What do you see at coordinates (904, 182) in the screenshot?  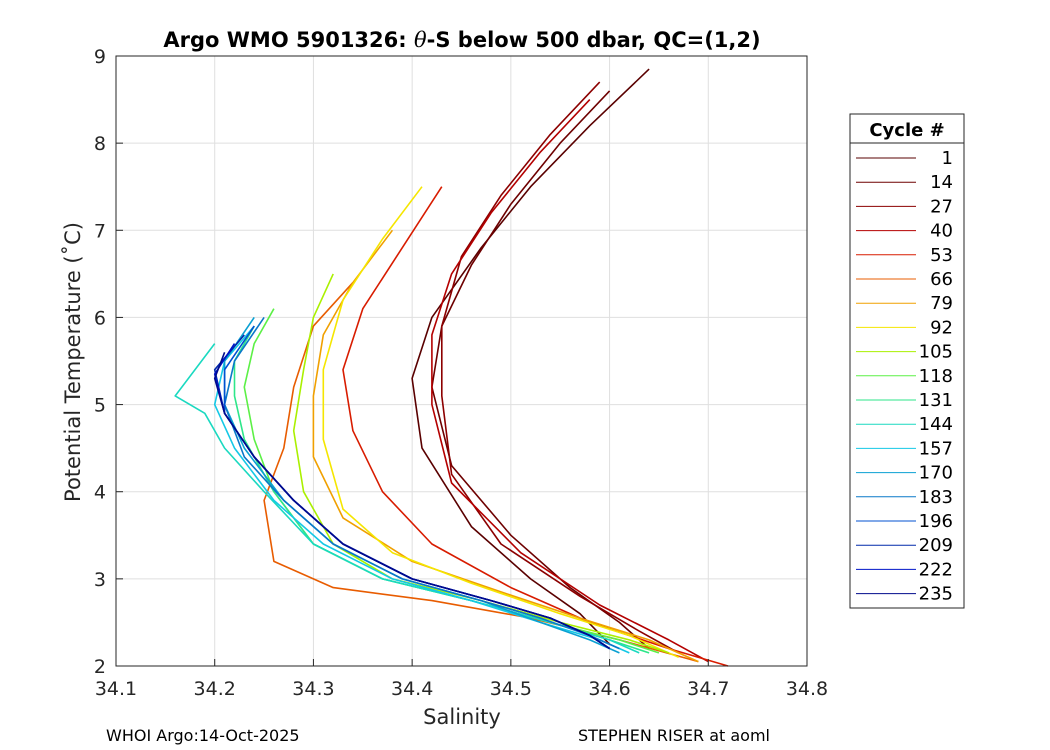 I see `legend-entry: 14` at bounding box center [904, 182].